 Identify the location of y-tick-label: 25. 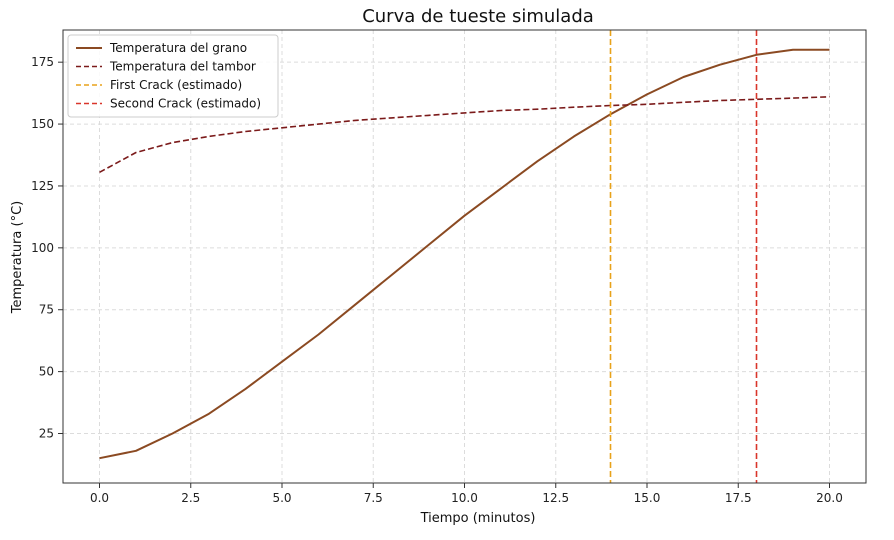
(46, 433).